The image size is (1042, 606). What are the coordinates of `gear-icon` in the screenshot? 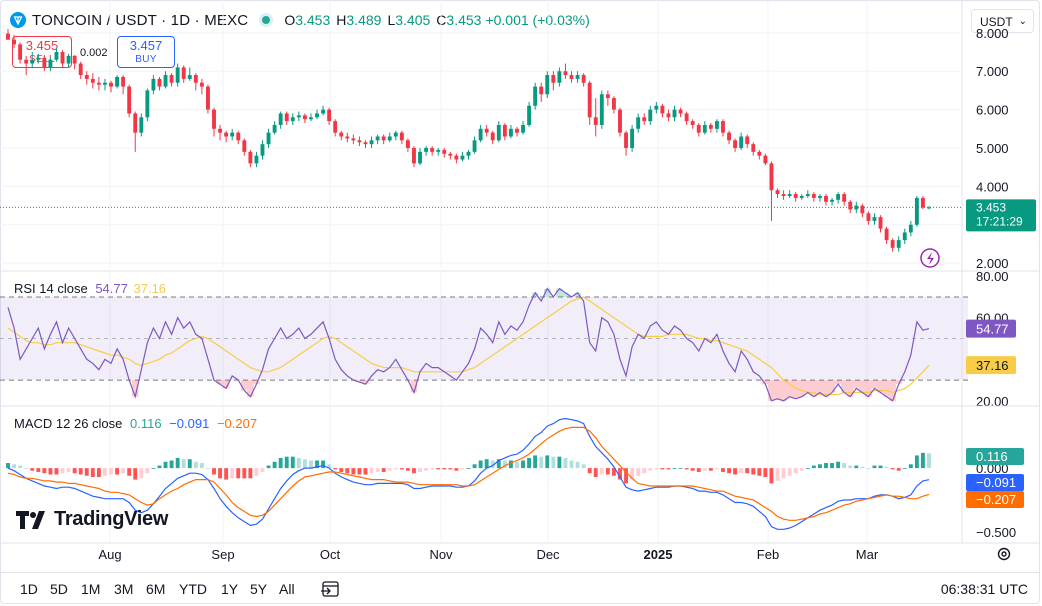 It's located at (1004, 554).